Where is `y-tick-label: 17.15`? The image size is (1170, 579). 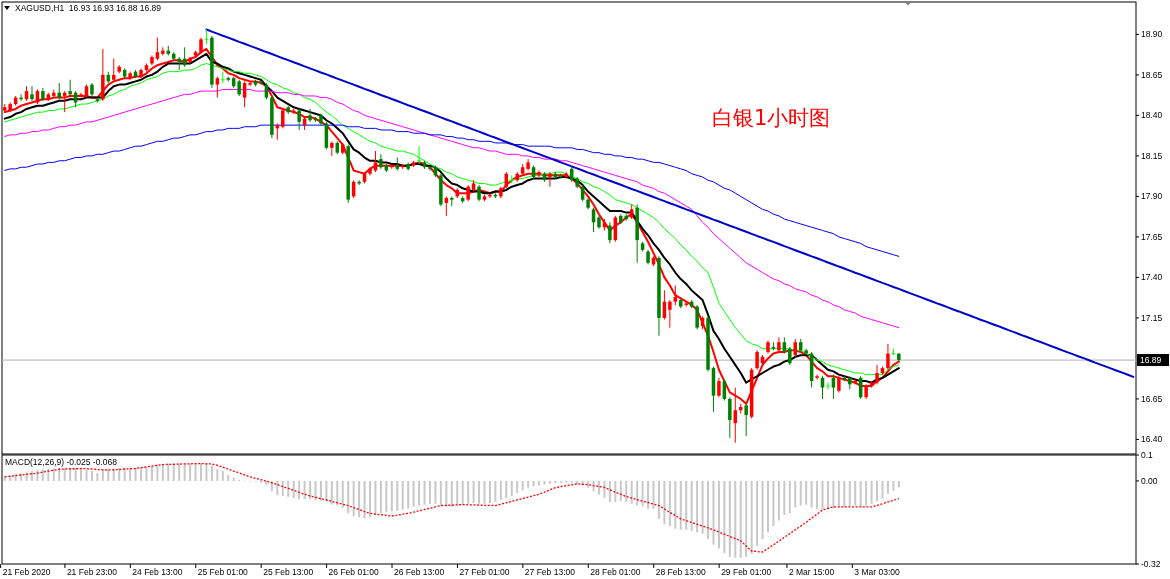
y-tick-label: 17.15 is located at coordinates (1152, 317).